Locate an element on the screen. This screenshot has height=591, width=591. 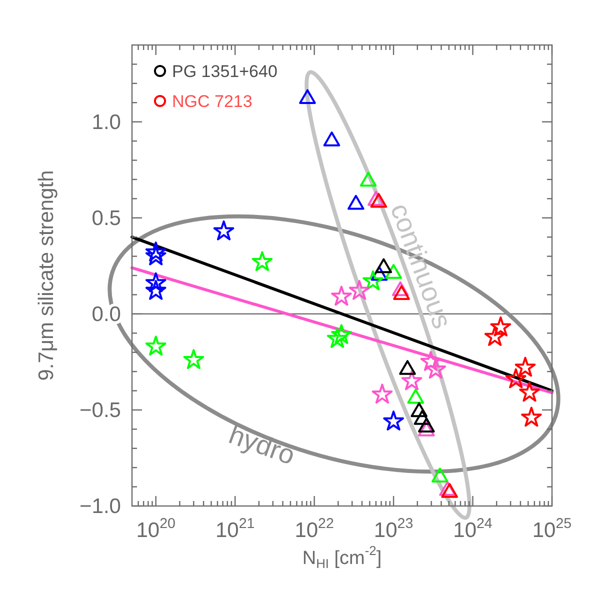
y-tick-label: 0.5 is located at coordinates (106, 218).